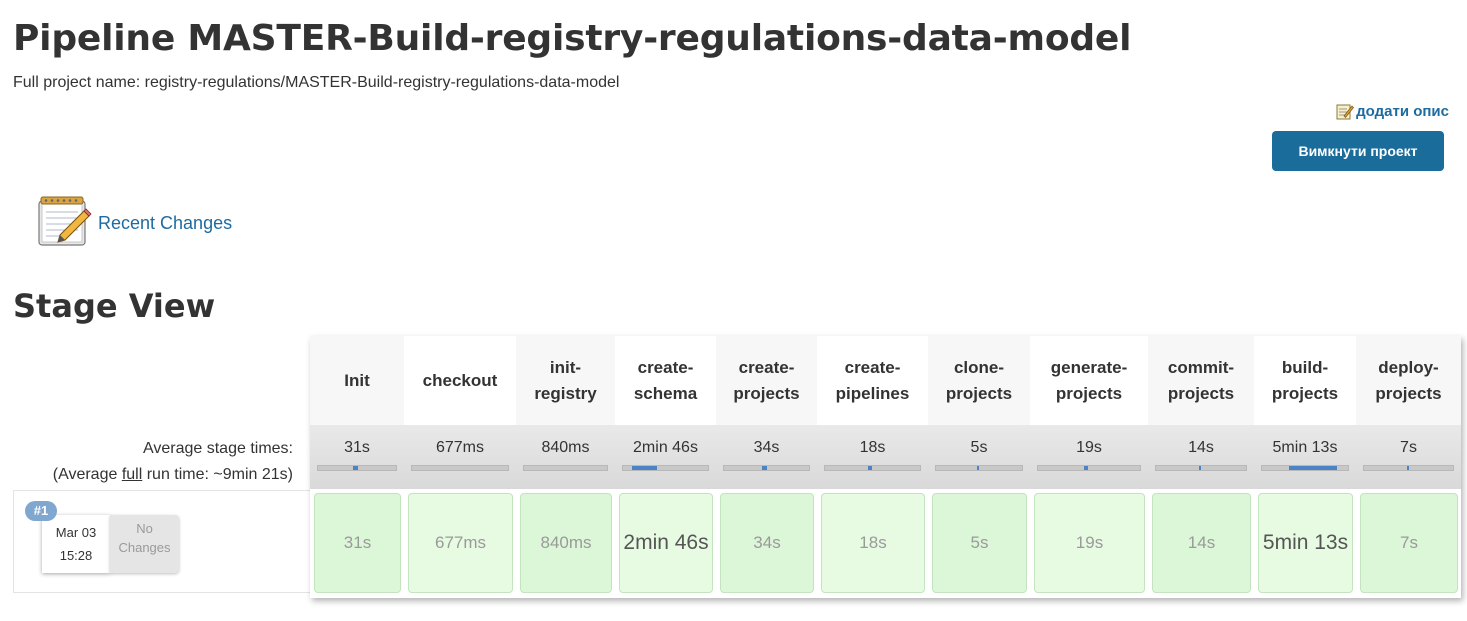  What do you see at coordinates (460, 457) in the screenshot?
I see `stage-average: 677ms` at bounding box center [460, 457].